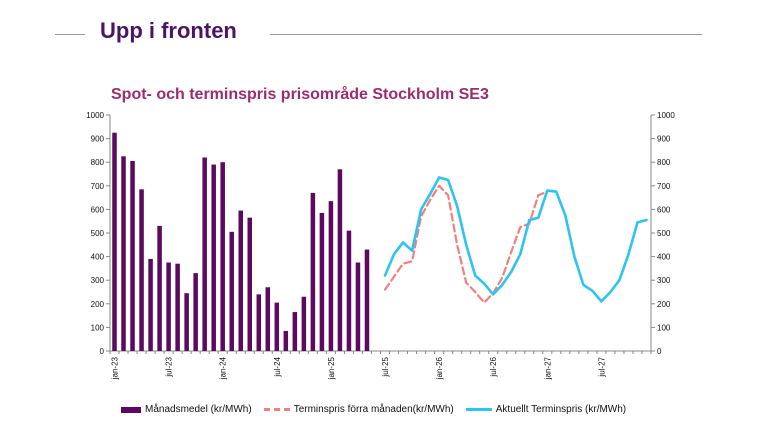 This screenshot has width=780, height=439. Describe the element at coordinates (331, 368) in the screenshot. I see `x-tick-label: jan-25` at that location.